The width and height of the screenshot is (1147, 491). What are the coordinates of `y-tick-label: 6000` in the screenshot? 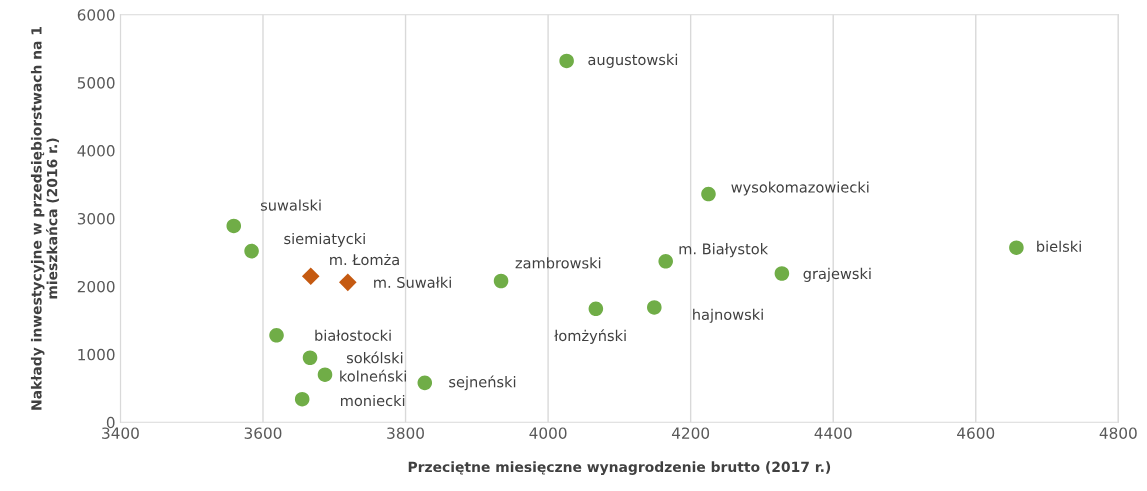 It's located at (96, 15).